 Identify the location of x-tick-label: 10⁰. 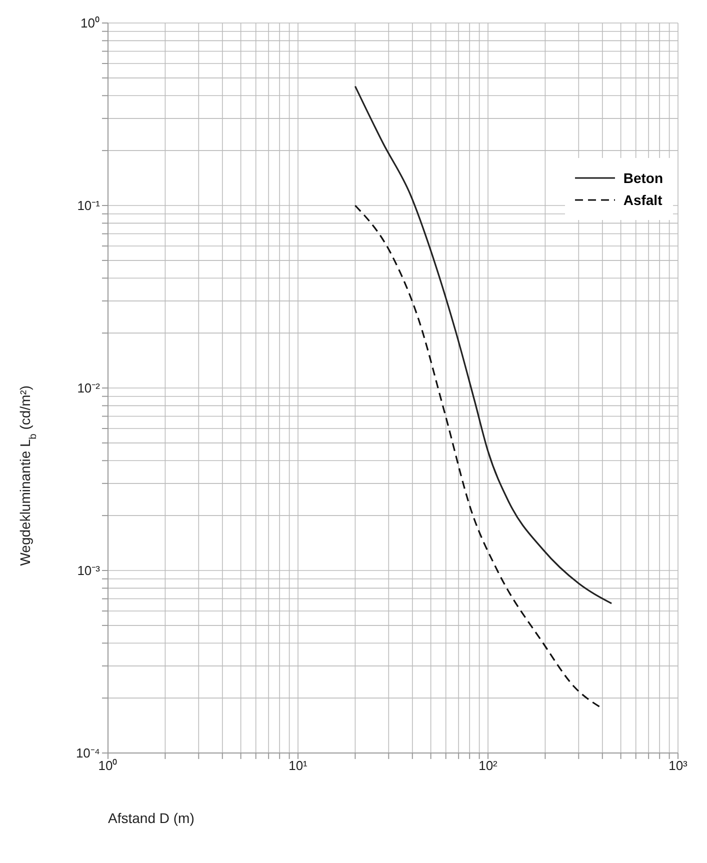
(108, 766).